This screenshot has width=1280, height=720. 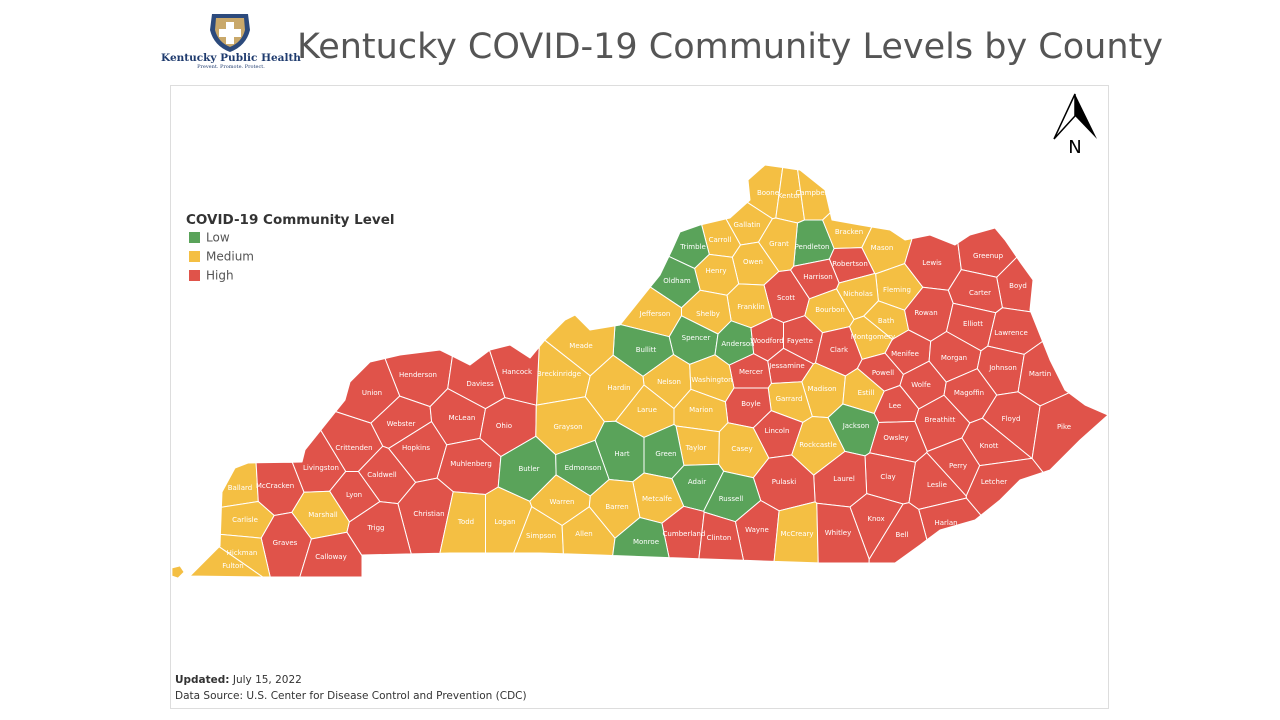 What do you see at coordinates (751, 372) in the screenshot?
I see `county-label: Mercer` at bounding box center [751, 372].